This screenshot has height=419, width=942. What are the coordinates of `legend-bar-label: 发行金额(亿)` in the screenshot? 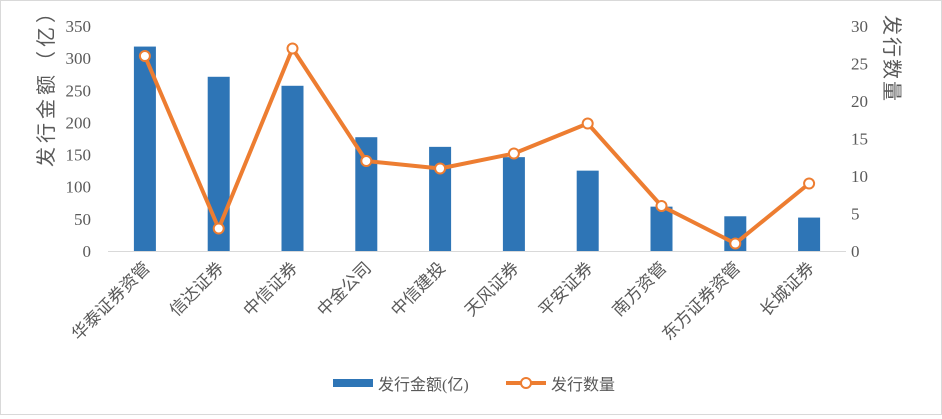 It's located at (423, 385).